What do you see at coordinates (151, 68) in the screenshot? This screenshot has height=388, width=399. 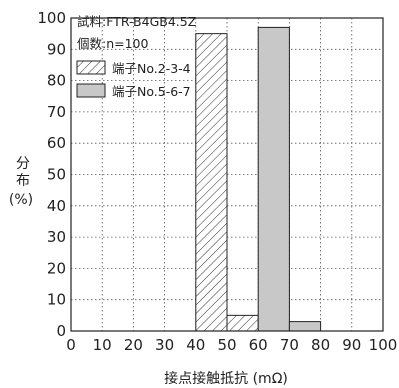 I see `legend-label-terminal-2-3-4: 端子No.2-3-4` at bounding box center [151, 68].